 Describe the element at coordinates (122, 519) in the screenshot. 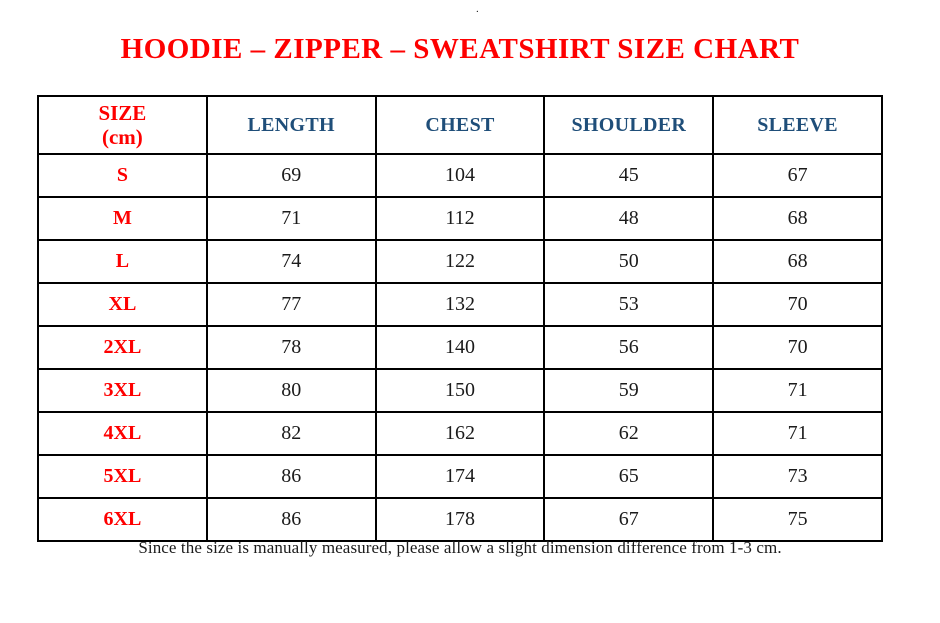

I see `size-label: 6XL` at that location.